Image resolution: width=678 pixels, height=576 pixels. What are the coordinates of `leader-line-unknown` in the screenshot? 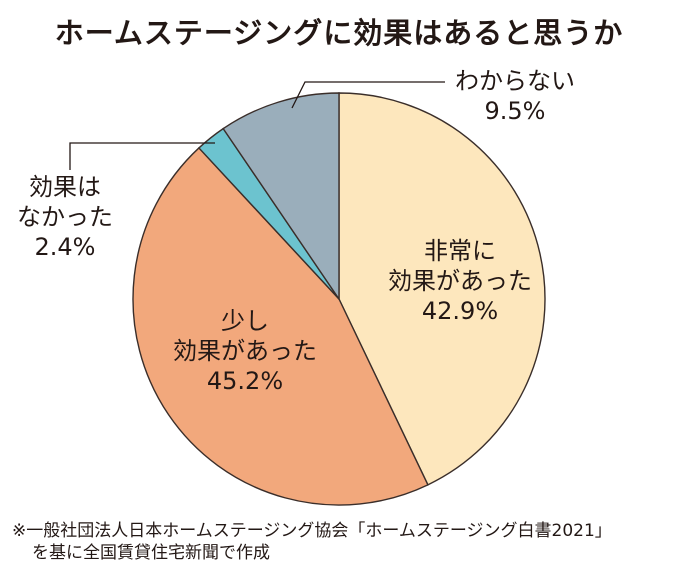 It's located at (368, 95).